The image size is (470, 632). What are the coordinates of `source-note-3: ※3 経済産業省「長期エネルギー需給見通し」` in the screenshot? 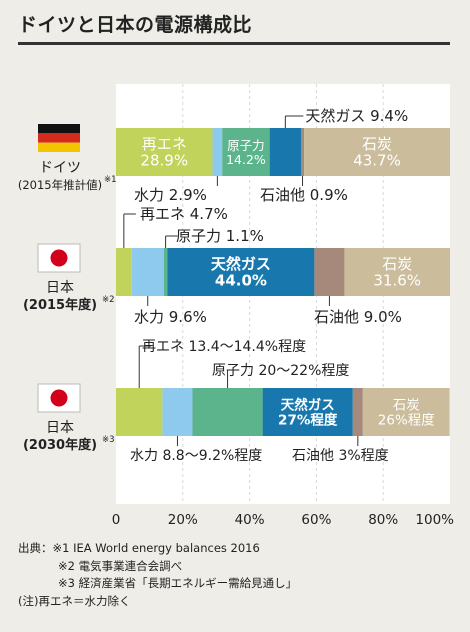 It's located at (178, 583).